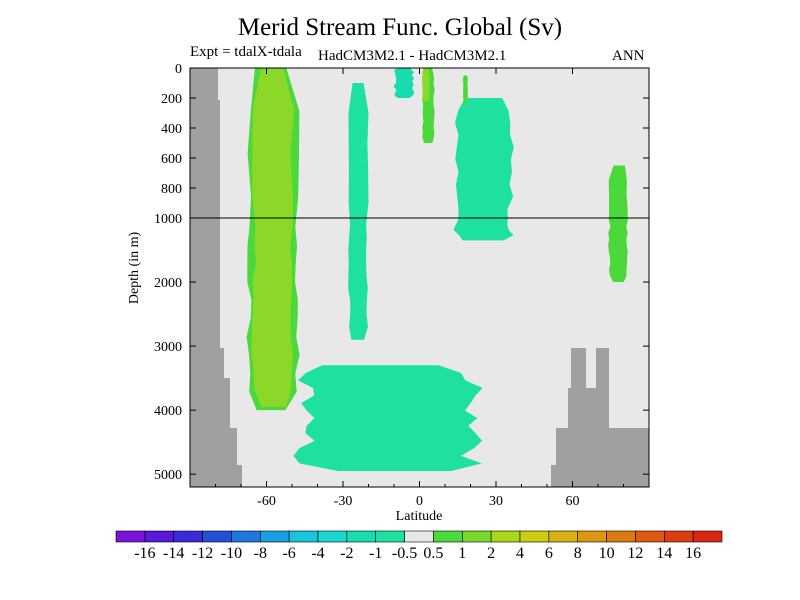 This screenshot has width=800, height=600. Describe the element at coordinates (419, 501) in the screenshot. I see `x-tick-label: 0` at that location.